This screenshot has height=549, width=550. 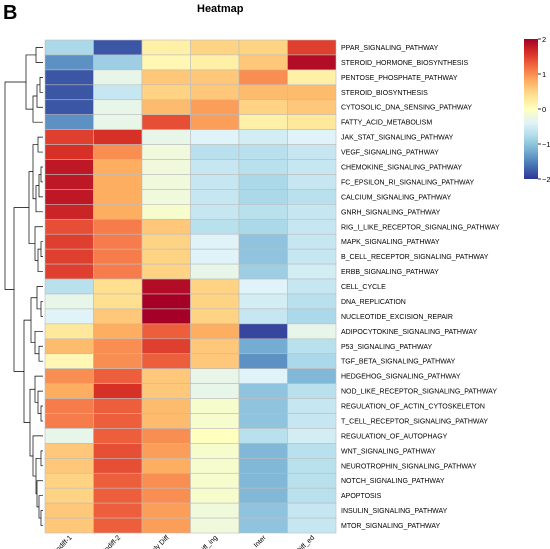 What do you see at coordinates (419, 392) in the screenshot?
I see `row-label: NOD_LIKE_RECEPTOR_SIGNALING_PATHWAY` at bounding box center [419, 392].